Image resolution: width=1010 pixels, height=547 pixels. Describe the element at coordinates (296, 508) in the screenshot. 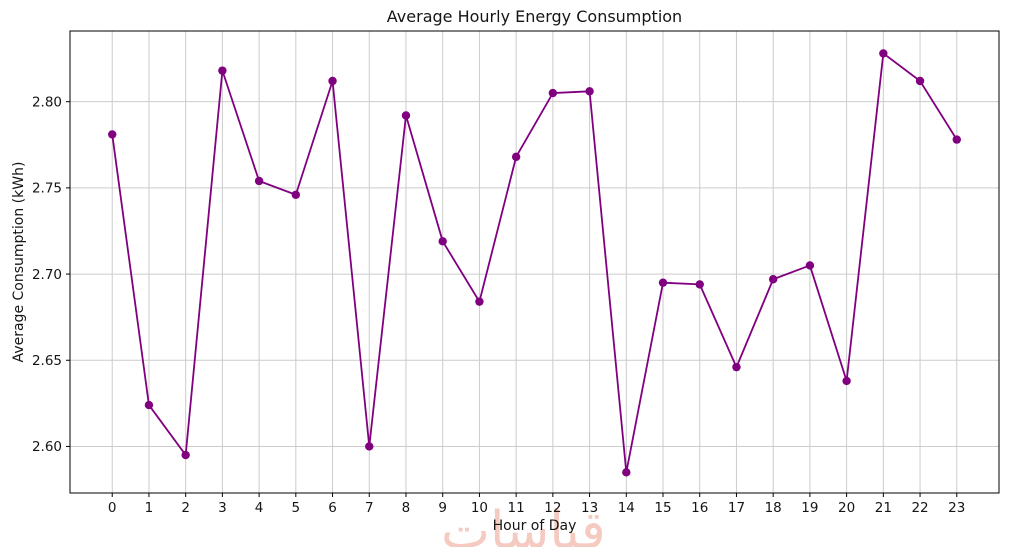

I see `x-tick-label: 5` at that location.